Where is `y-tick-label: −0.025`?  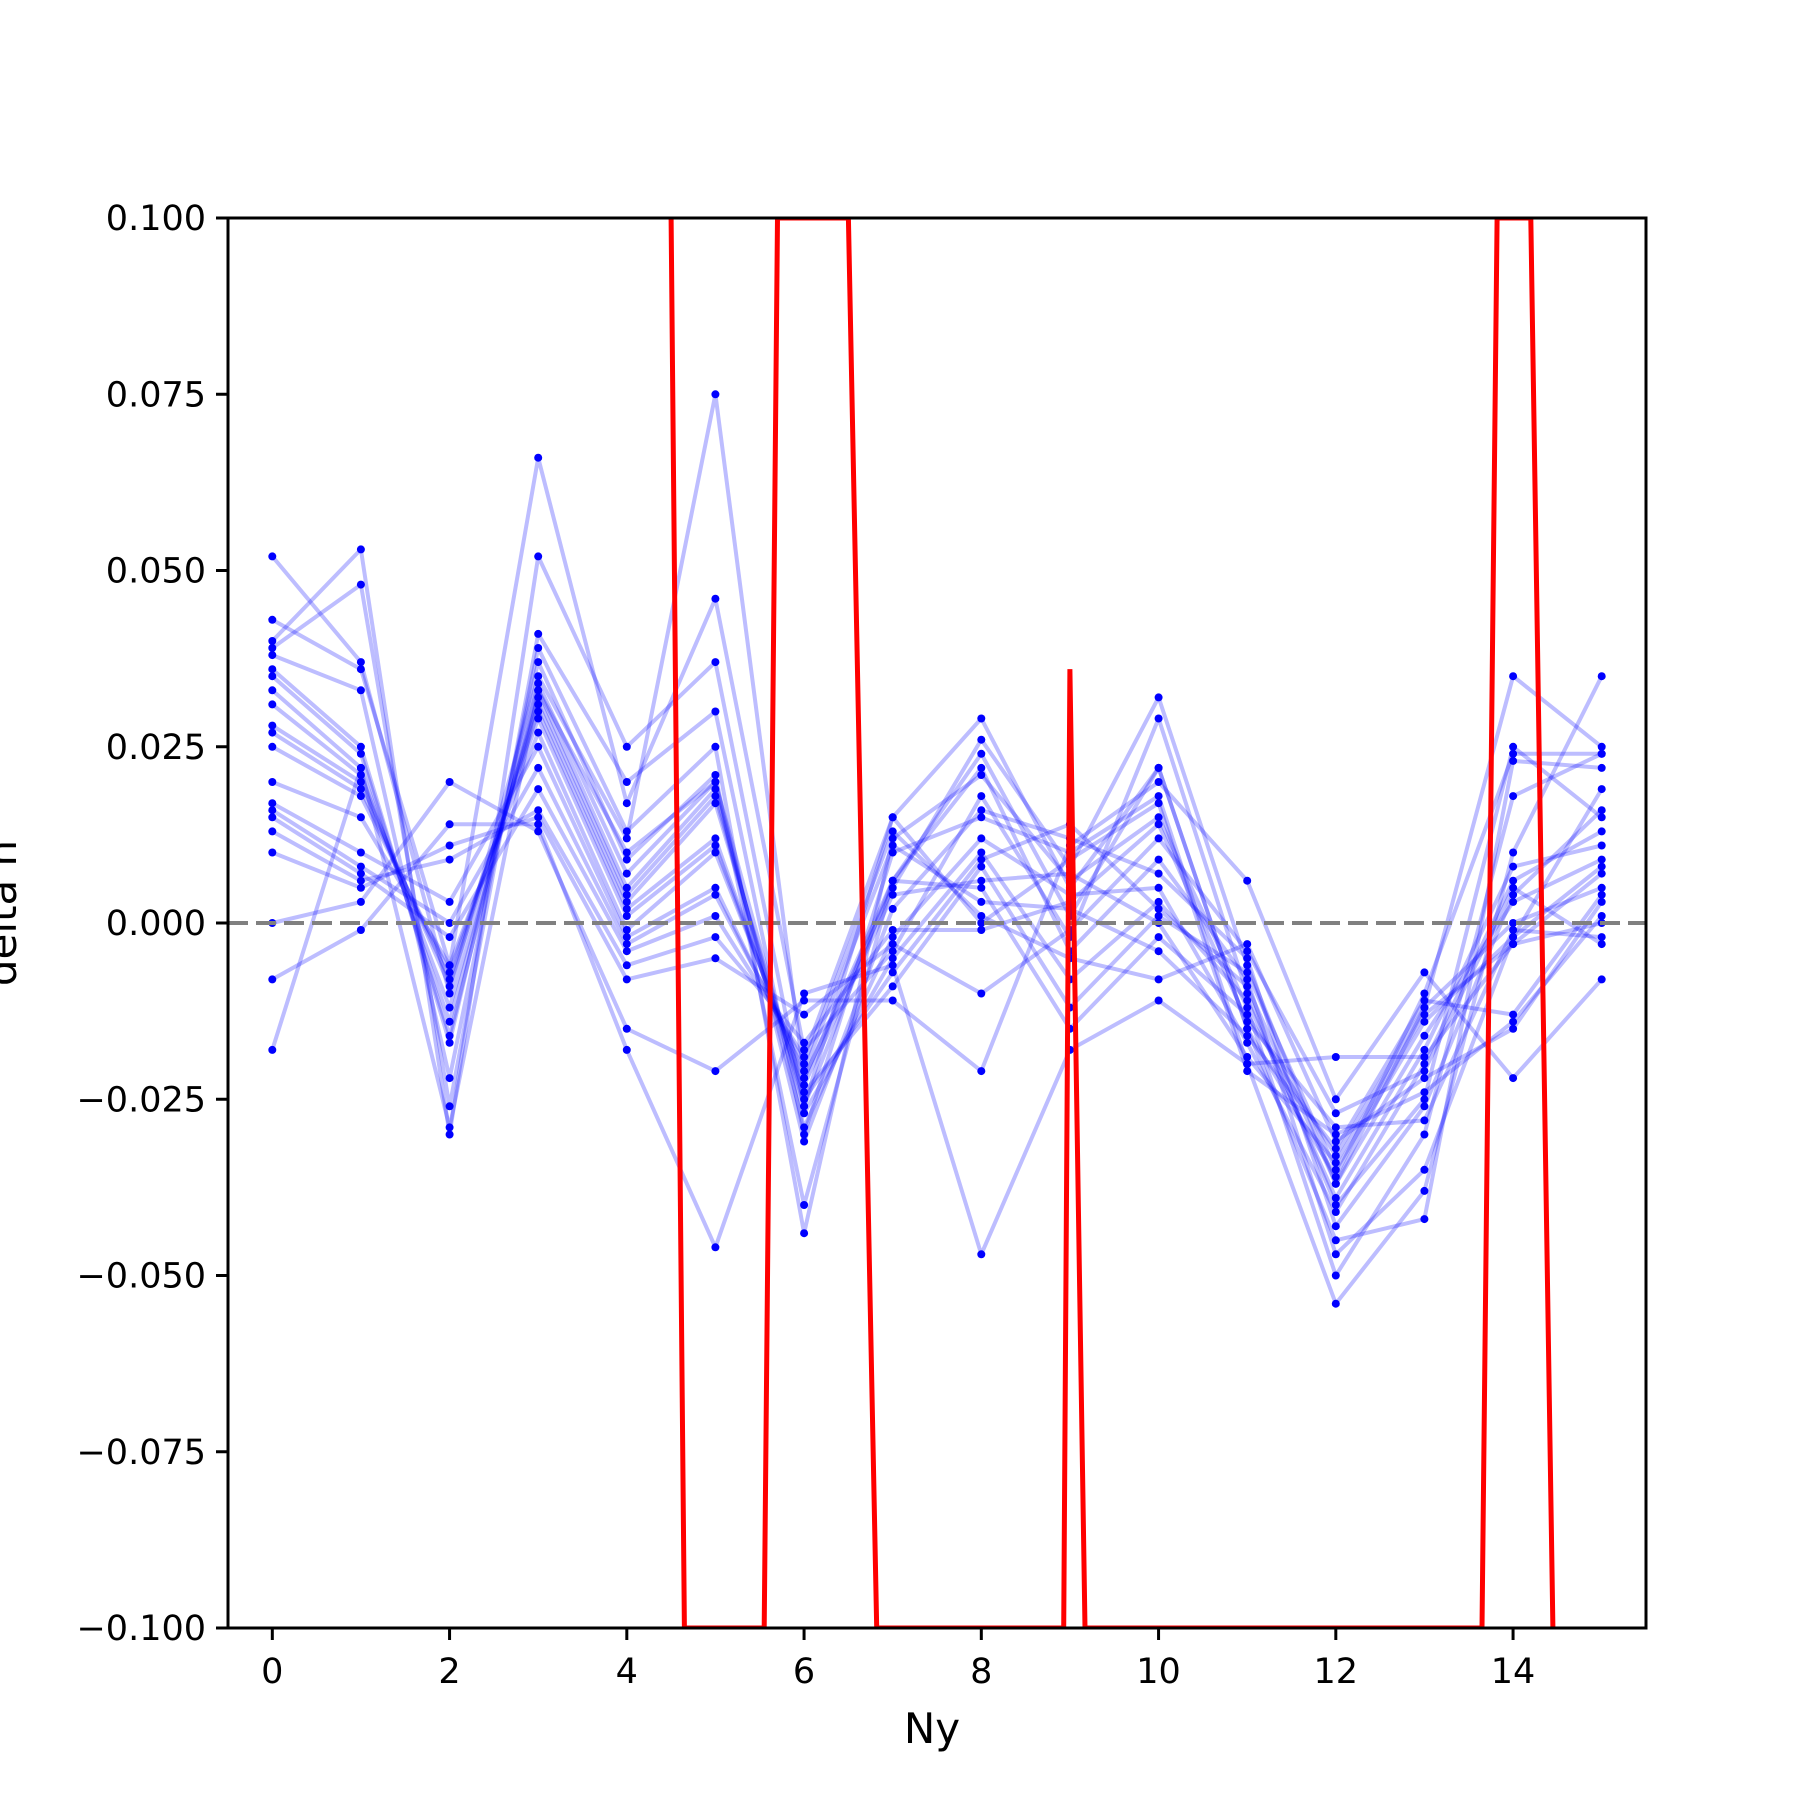
y-tick-label: −0.025 is located at coordinates (141, 1100).